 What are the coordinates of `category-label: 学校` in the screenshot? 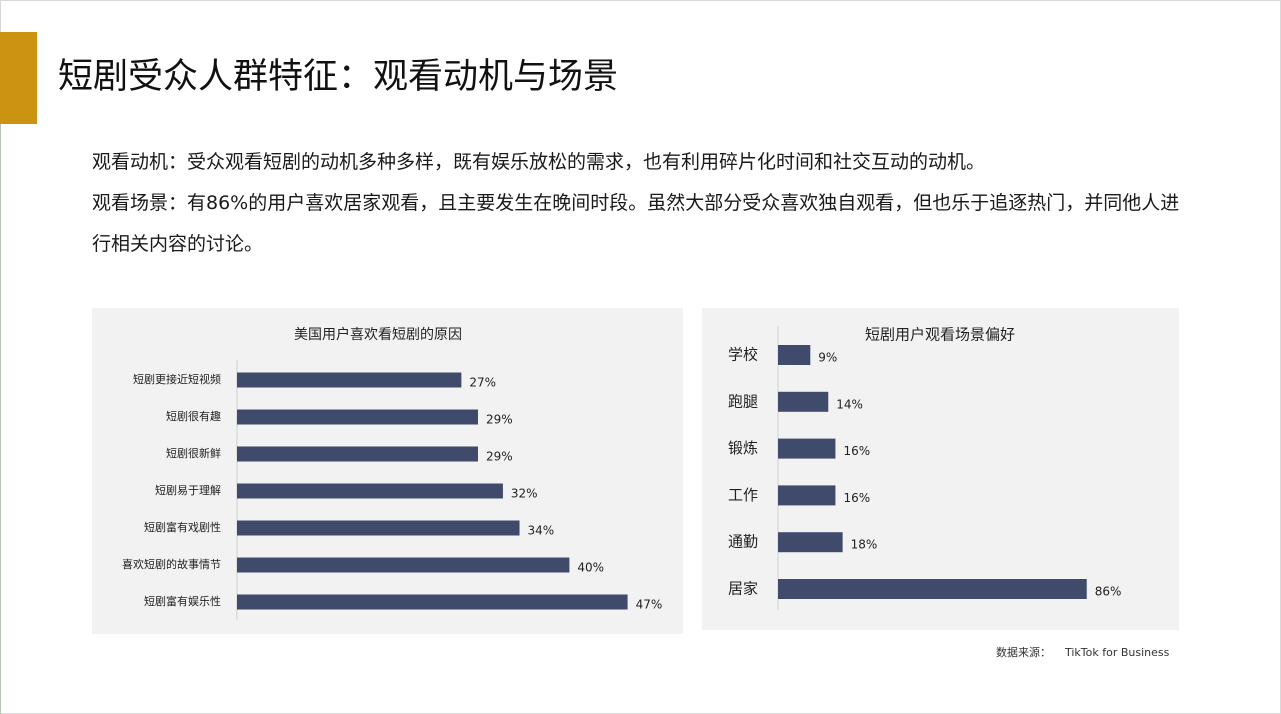 It's located at (743, 355).